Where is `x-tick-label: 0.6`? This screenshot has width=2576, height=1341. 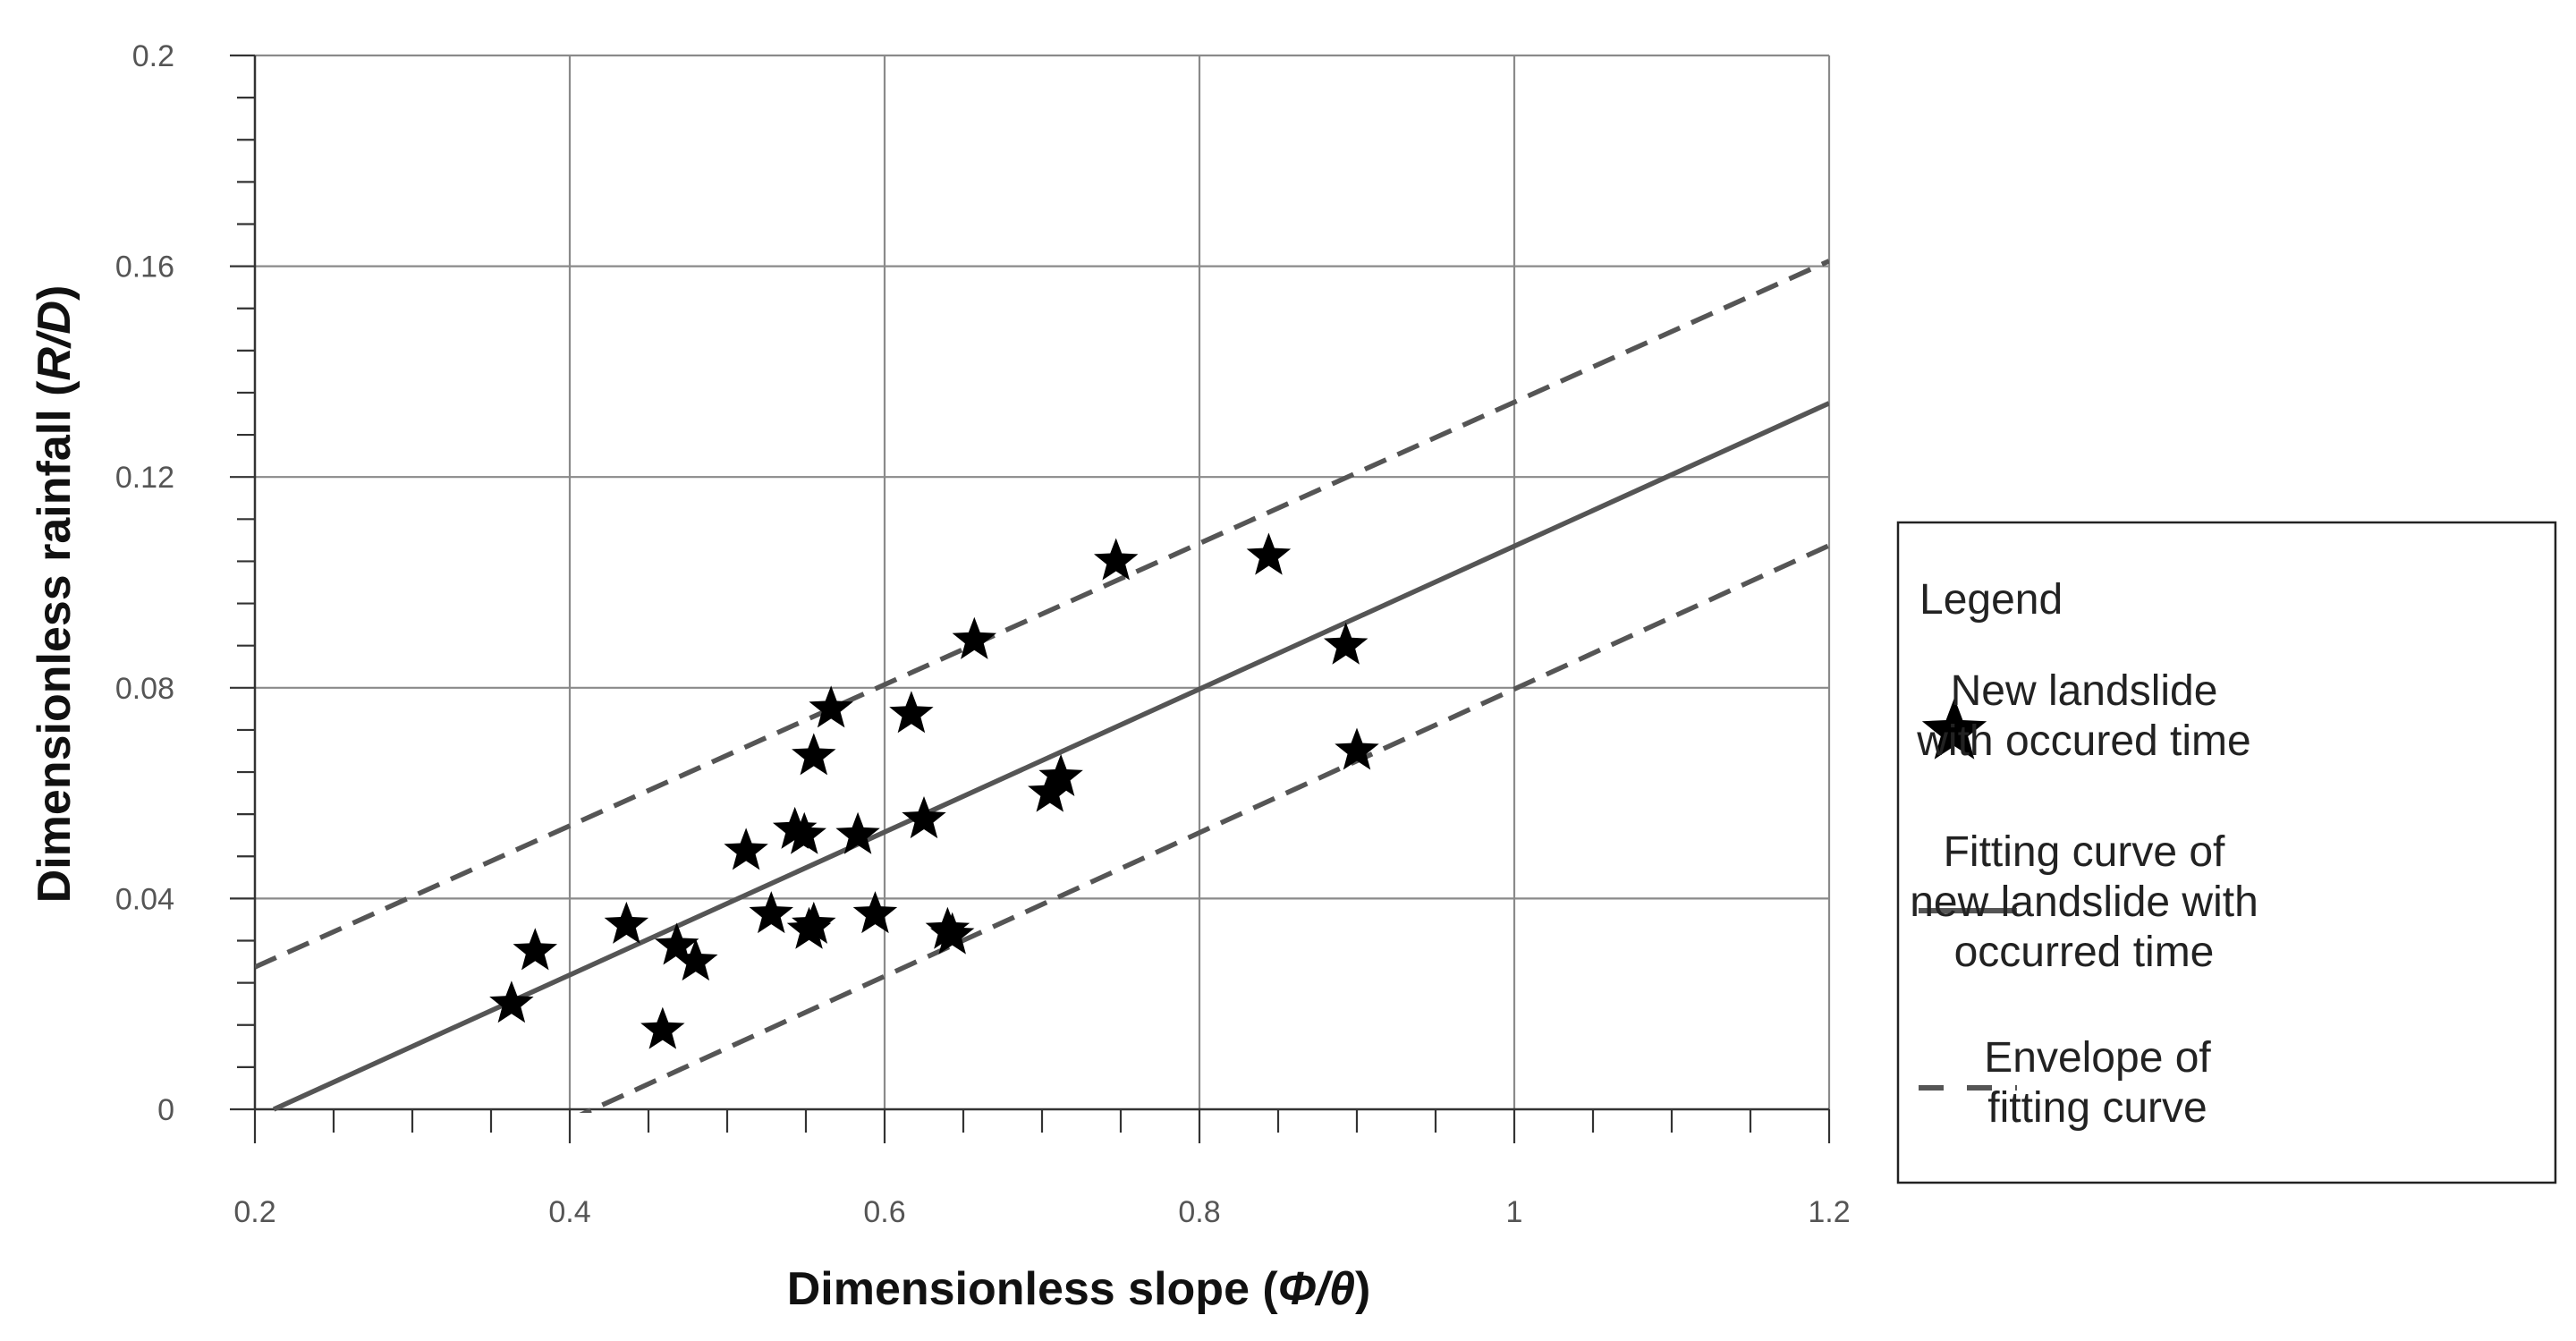
x-tick-label: 0.6 is located at coordinates (884, 1212).